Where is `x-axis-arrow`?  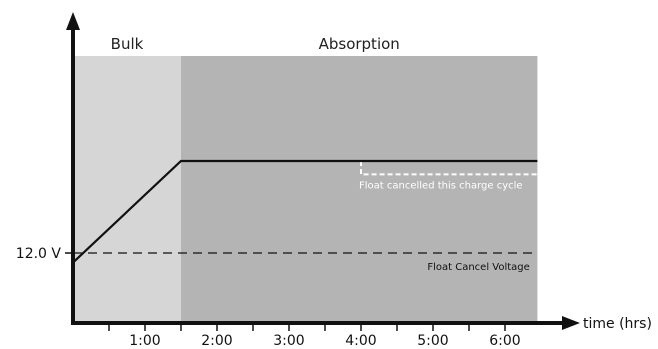
x-axis-arrow is located at coordinates (571, 323).